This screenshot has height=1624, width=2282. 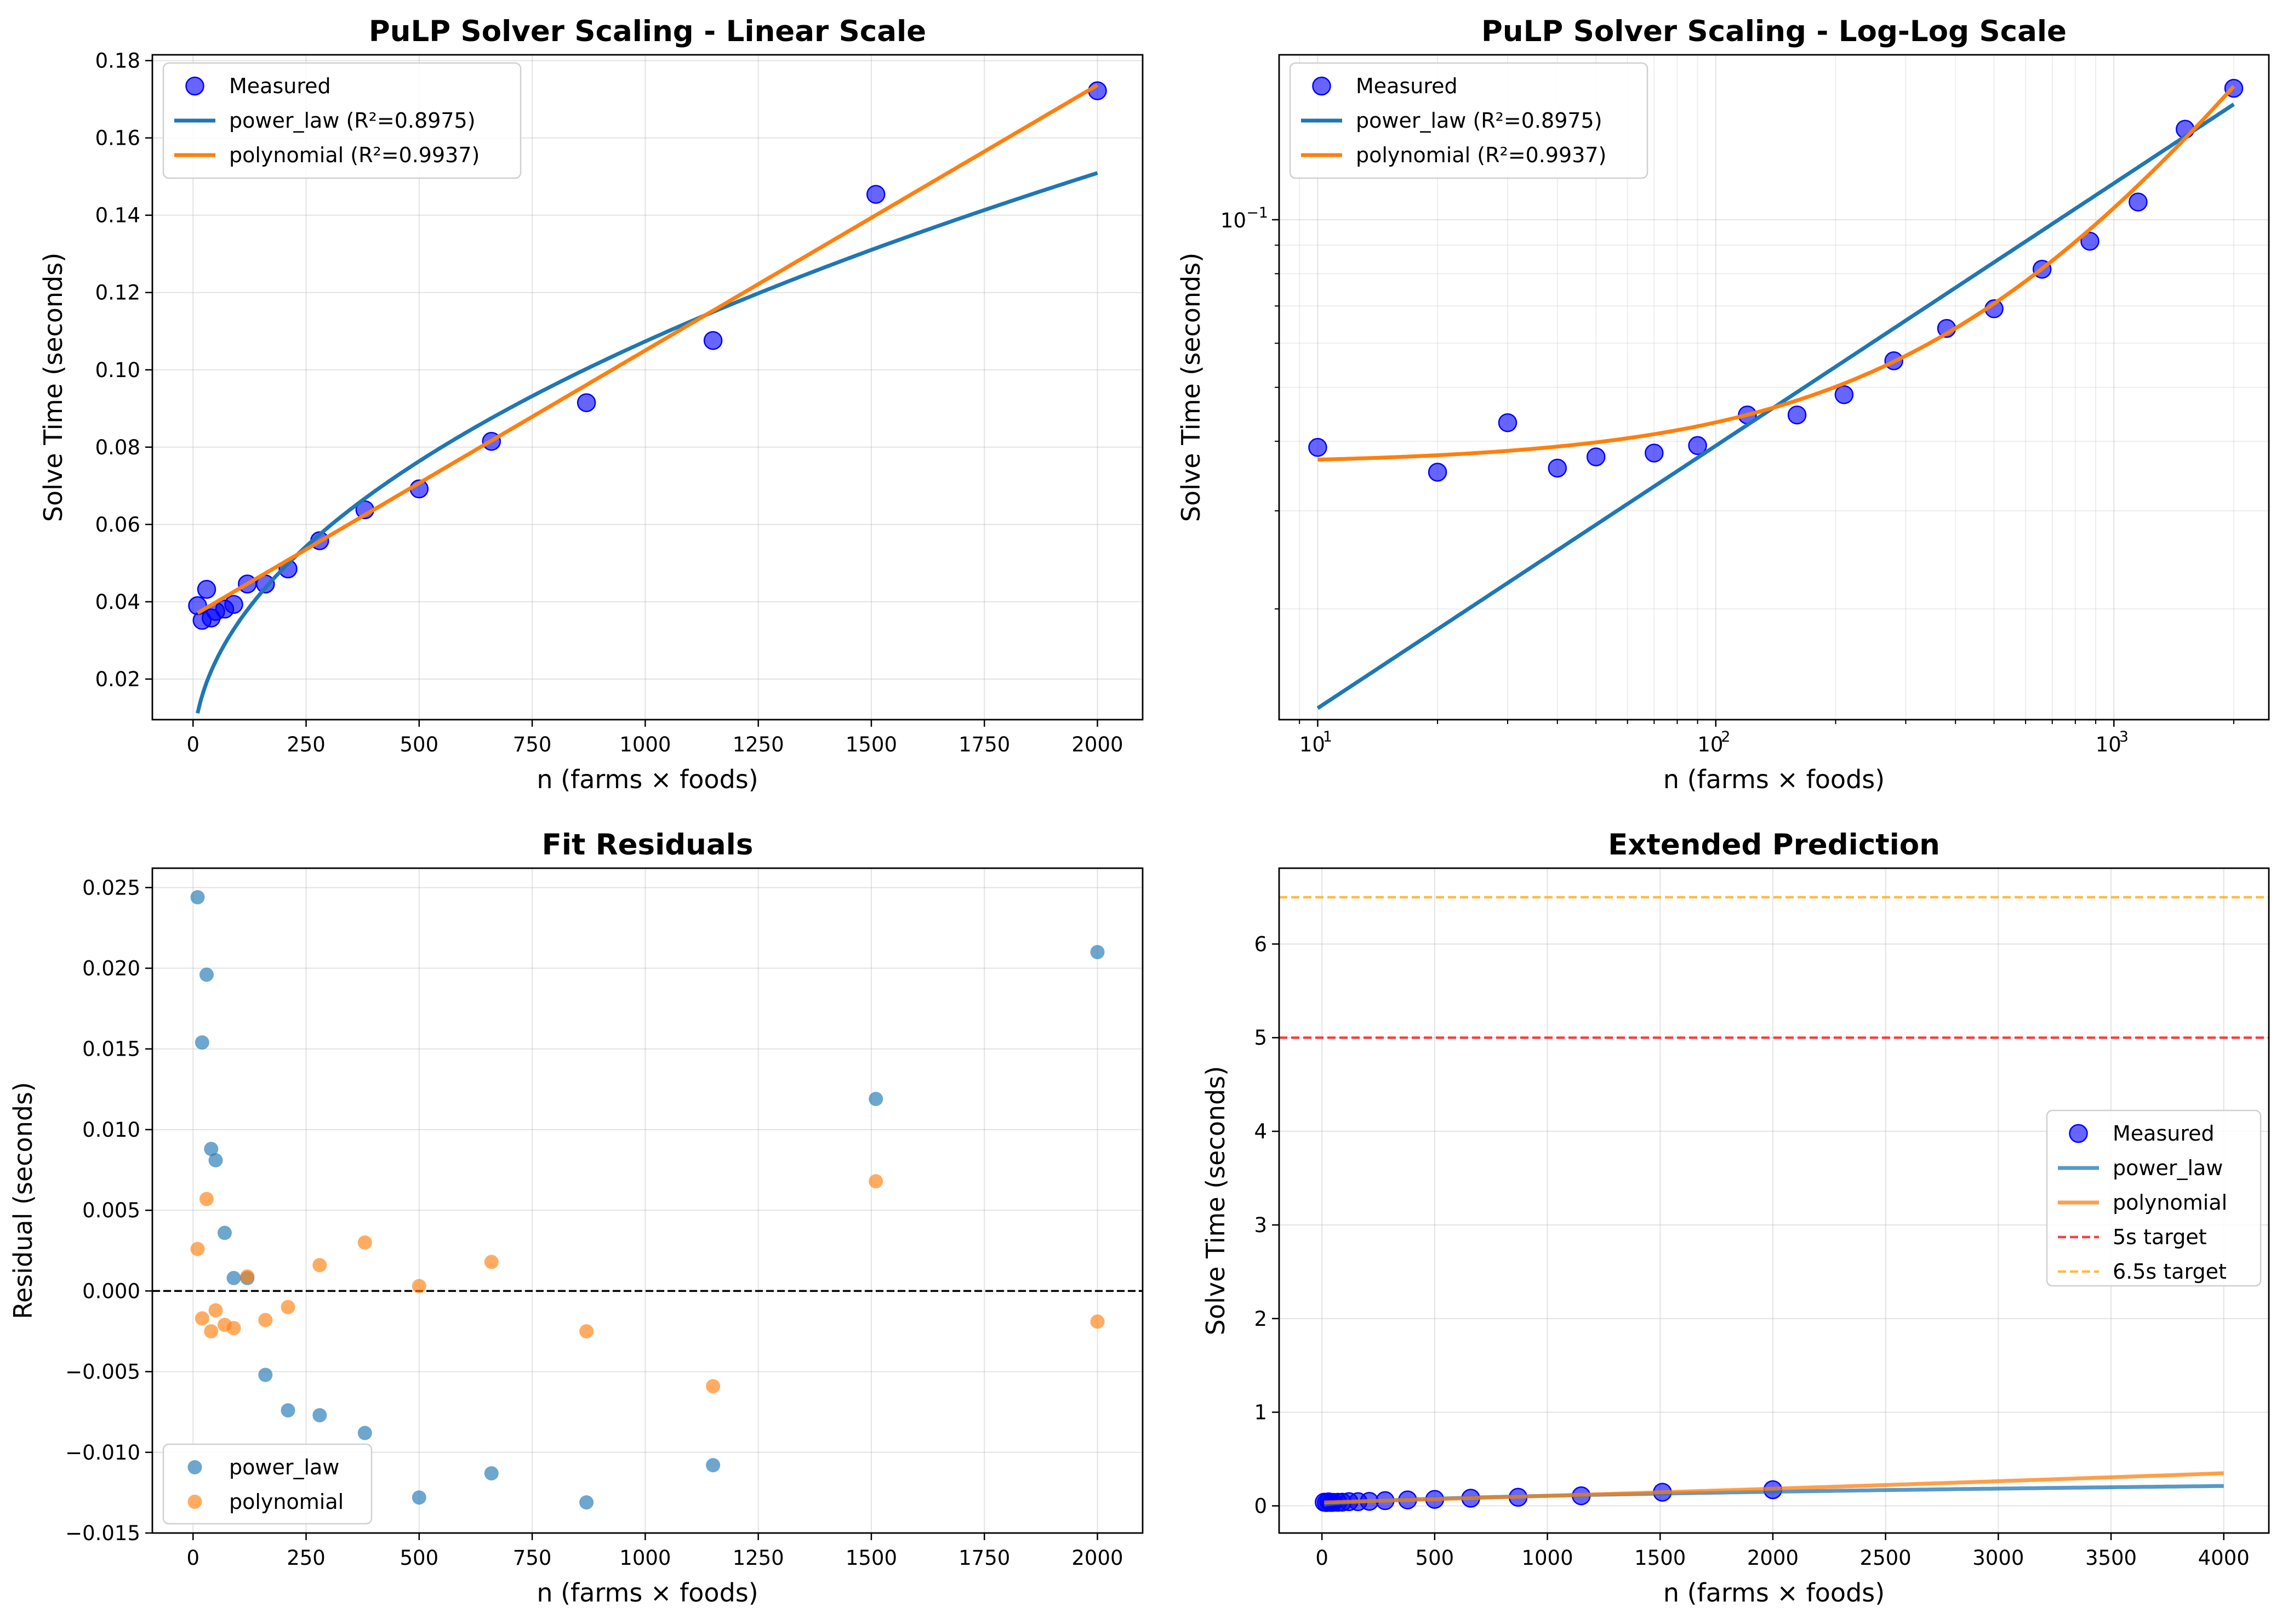 I want to click on y-tick-label: 10, so click(x=1233, y=220).